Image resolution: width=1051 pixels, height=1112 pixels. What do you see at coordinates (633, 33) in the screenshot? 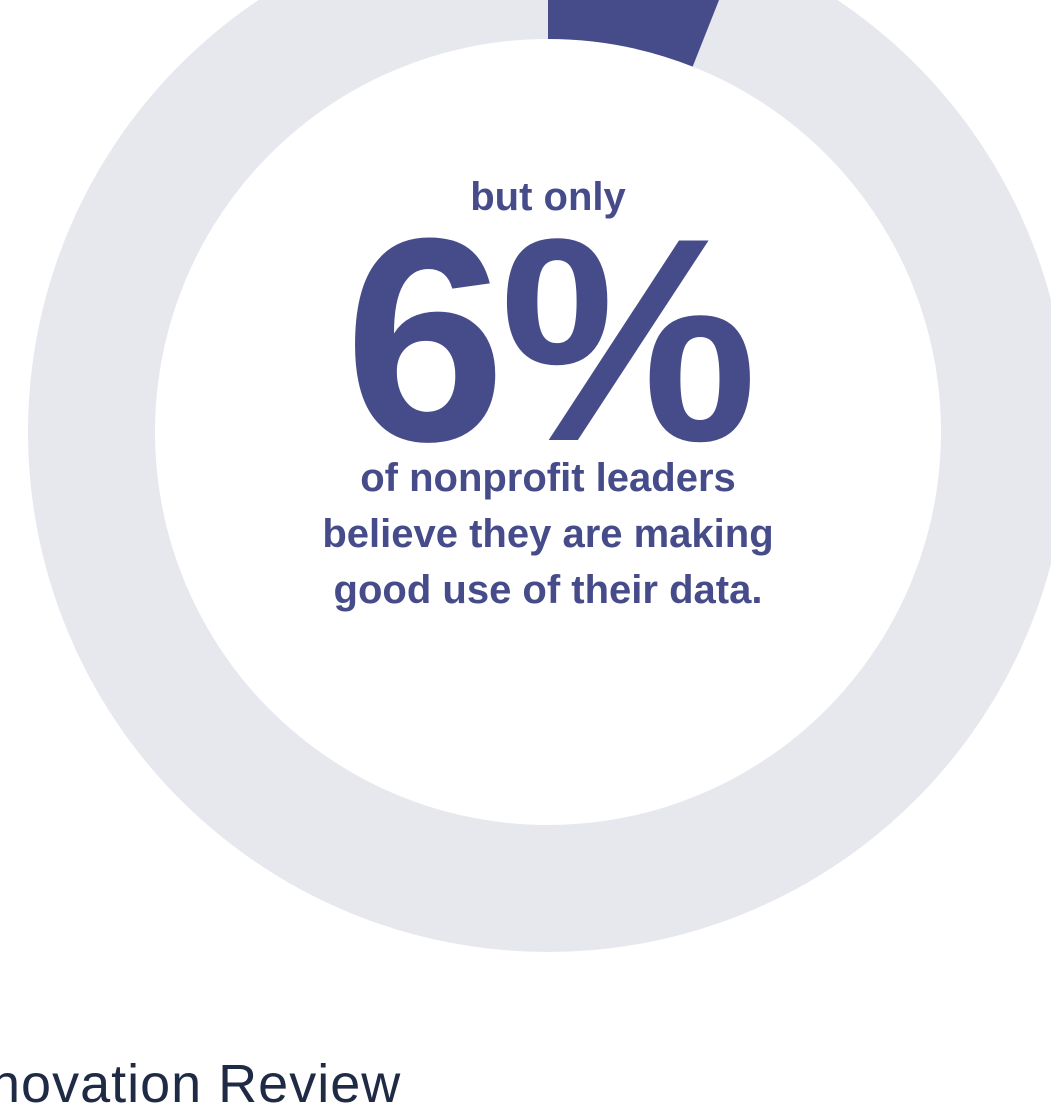
I see `donut-slice-highlight` at bounding box center [633, 33].